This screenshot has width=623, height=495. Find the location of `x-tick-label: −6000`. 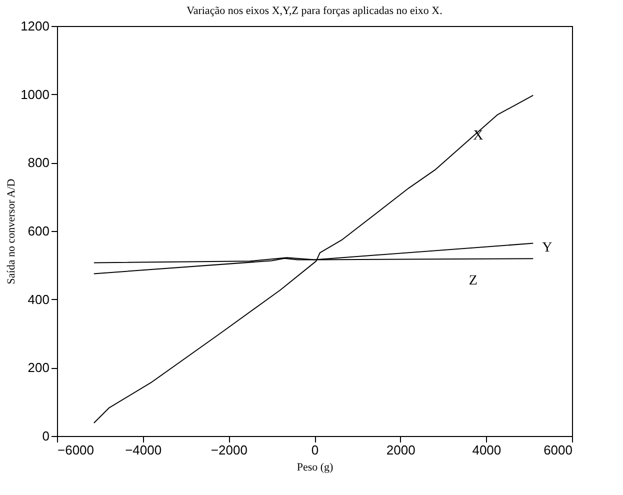

x-tick-label: −6000 is located at coordinates (76, 450).